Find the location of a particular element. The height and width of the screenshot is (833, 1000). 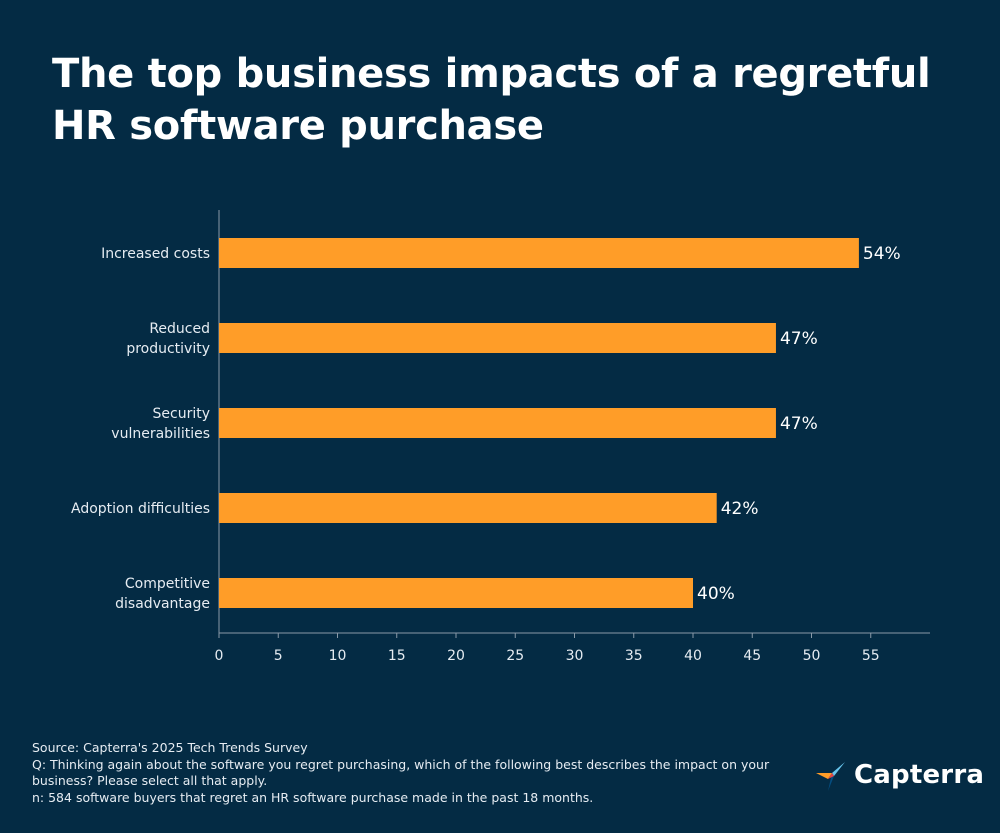

data-label: 40% is located at coordinates (716, 594).